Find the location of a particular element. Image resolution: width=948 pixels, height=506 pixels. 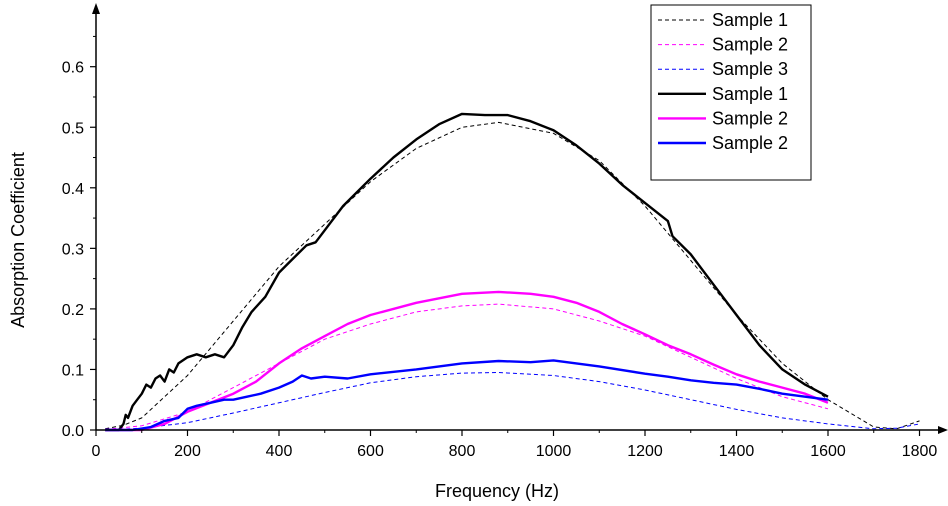

y-axis-title: Absorption Coefficient is located at coordinates (18, 240).